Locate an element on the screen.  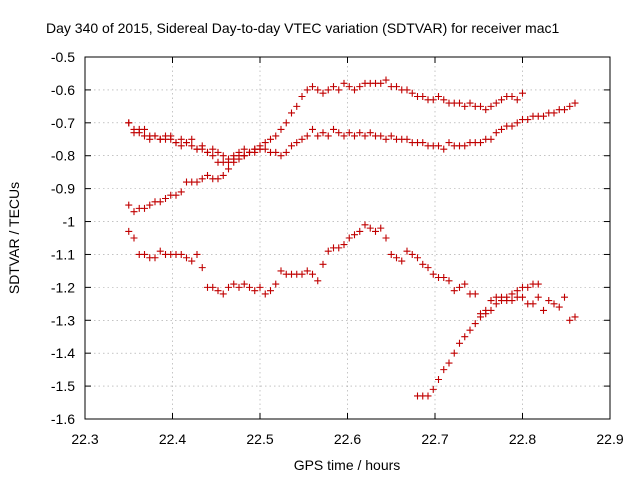
x-tick-label: 22.8 is located at coordinates (522, 439).